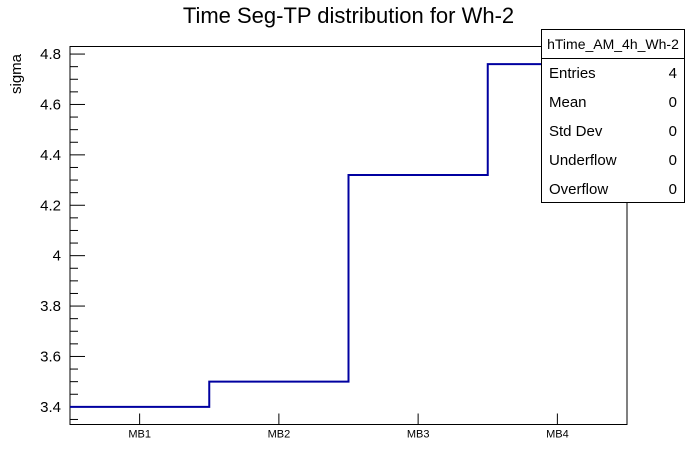 This screenshot has height=472, width=696. Describe the element at coordinates (50, 356) in the screenshot. I see `y-axis-tick-label: 3.6` at that location.